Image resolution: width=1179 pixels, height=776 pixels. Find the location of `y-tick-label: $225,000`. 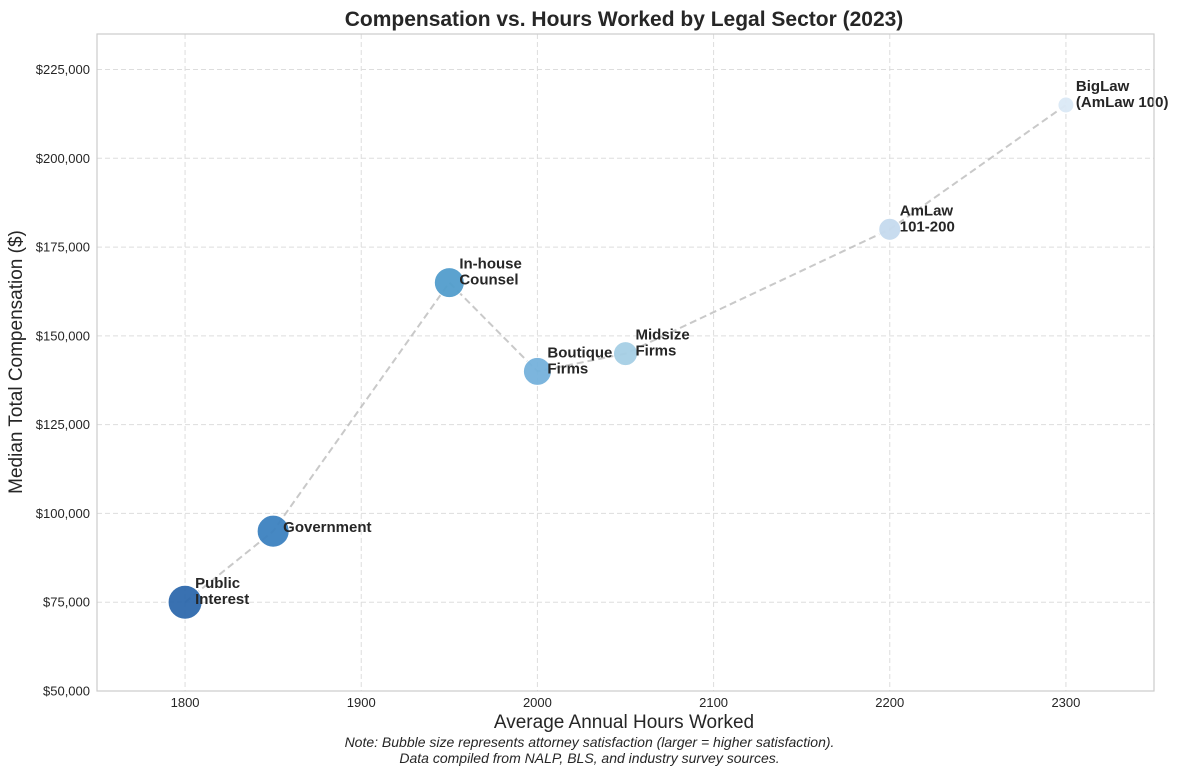

y-tick-label: $225,000 is located at coordinates (63, 69).